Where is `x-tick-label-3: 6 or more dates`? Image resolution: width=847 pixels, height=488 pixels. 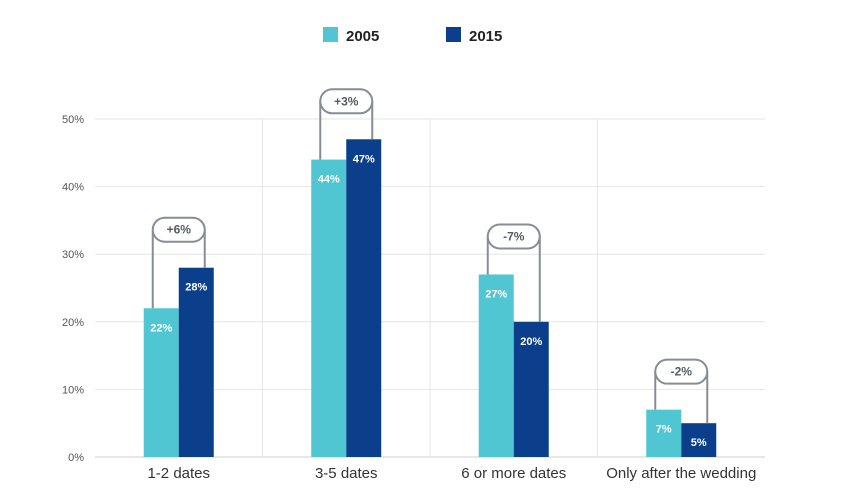
x-tick-label-3: 6 or more dates is located at coordinates (513, 473).